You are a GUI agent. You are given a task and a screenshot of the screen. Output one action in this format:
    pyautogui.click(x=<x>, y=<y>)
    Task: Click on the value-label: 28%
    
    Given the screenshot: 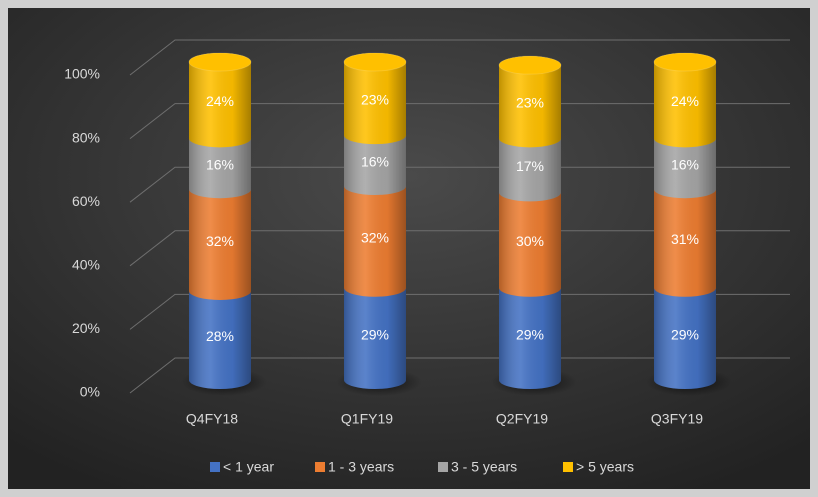 What is the action you would take?
    pyautogui.click(x=220, y=336)
    